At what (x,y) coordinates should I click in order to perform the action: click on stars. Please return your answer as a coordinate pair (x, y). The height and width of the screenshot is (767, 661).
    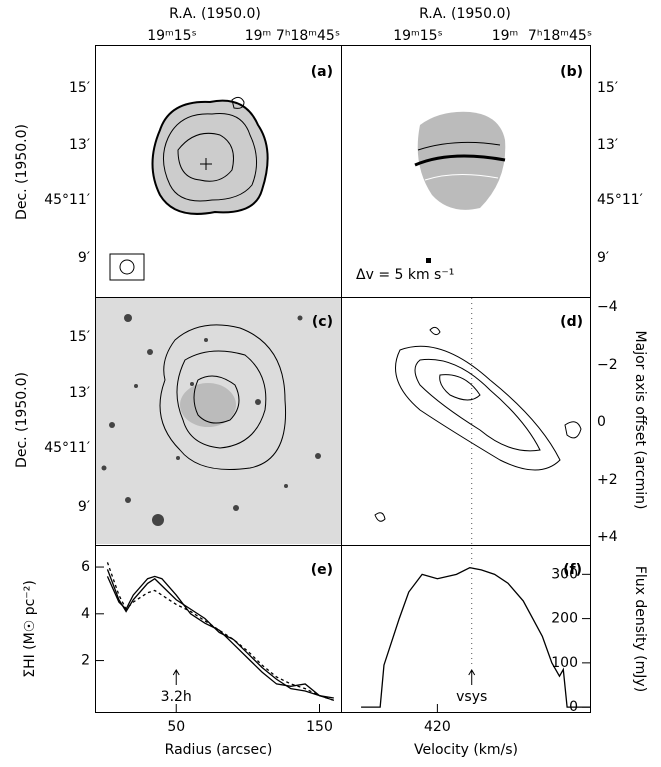
    Looking at the image, I should click on (211, 420).